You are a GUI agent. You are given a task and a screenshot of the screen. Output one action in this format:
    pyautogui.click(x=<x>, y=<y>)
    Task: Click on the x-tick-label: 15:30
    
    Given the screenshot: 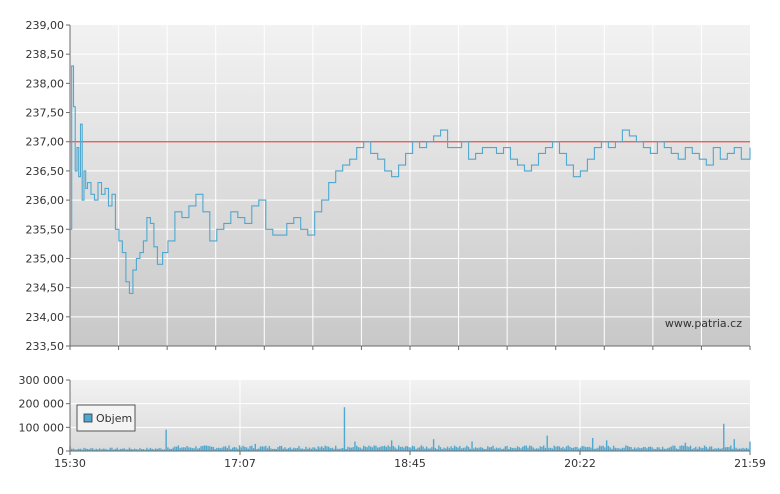 What is the action you would take?
    pyautogui.click(x=70, y=463)
    